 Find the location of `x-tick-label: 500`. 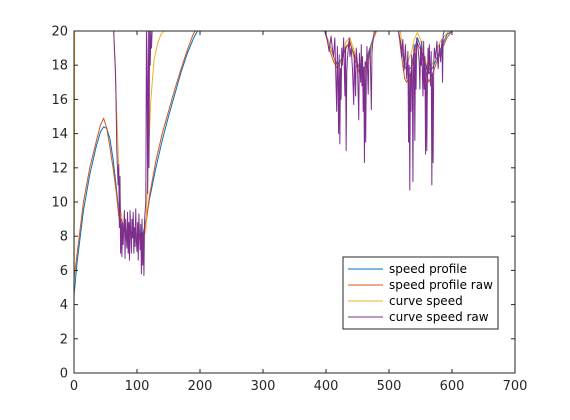

x-tick-label: 500 is located at coordinates (389, 386).